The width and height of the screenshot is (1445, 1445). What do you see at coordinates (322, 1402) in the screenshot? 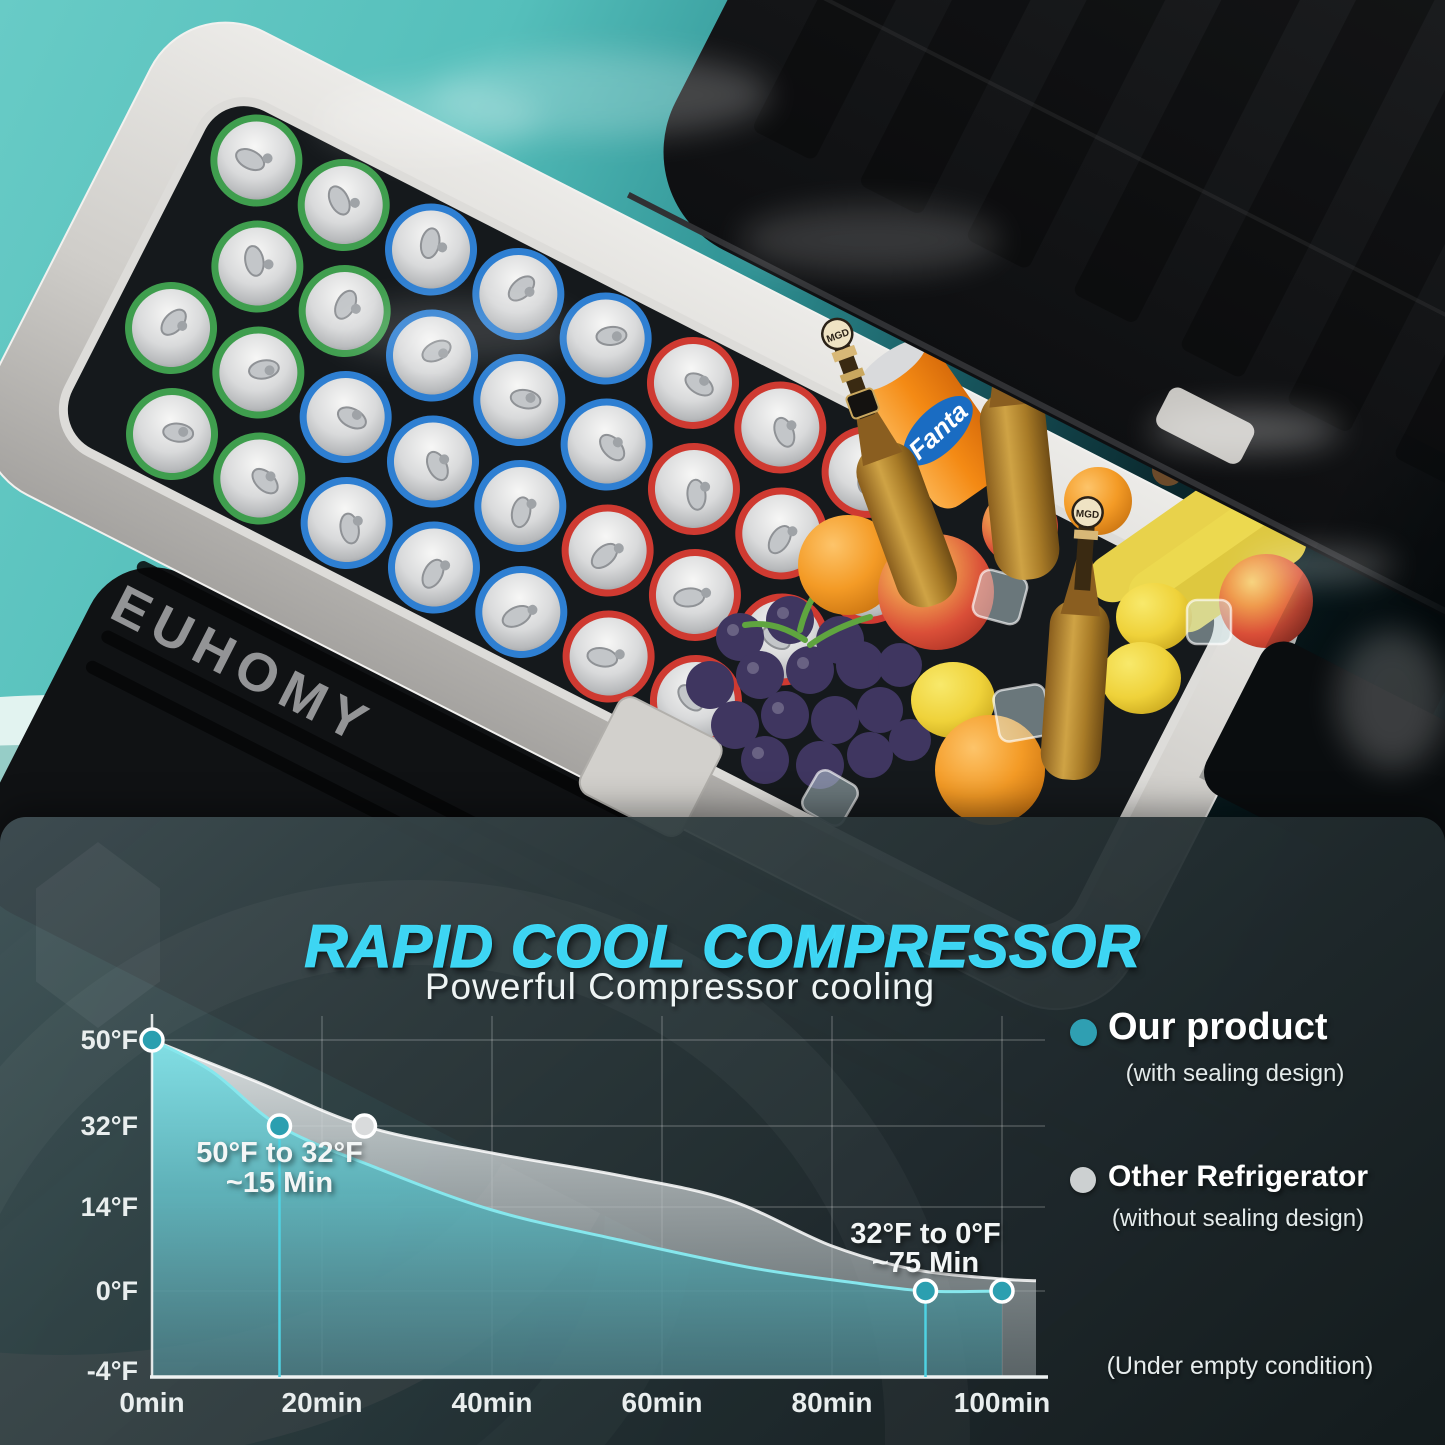
I see `x-tick-label: 20min` at bounding box center [322, 1402].